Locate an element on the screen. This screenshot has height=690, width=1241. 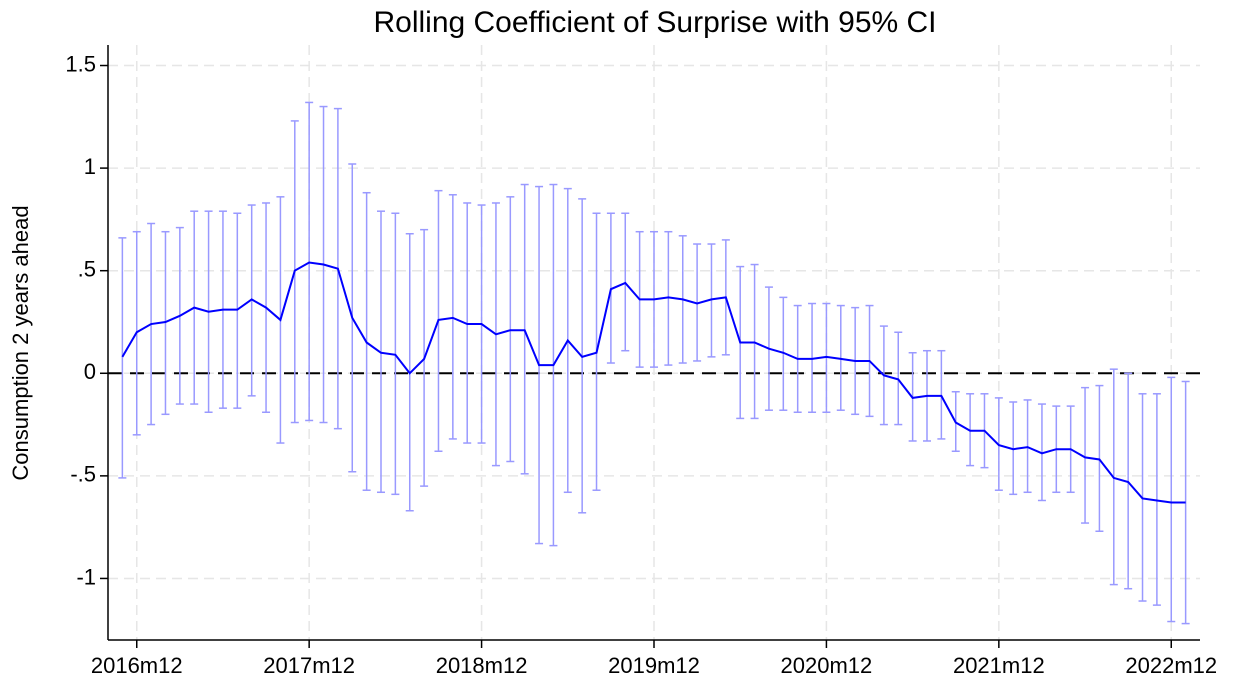
y-tick-label: 1 is located at coordinates (90, 166).